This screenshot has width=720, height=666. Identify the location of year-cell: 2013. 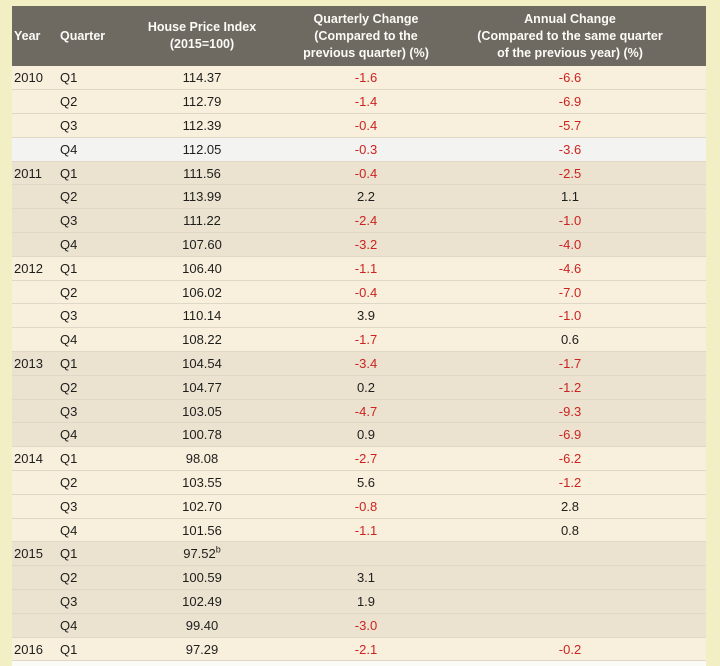
(35, 363).